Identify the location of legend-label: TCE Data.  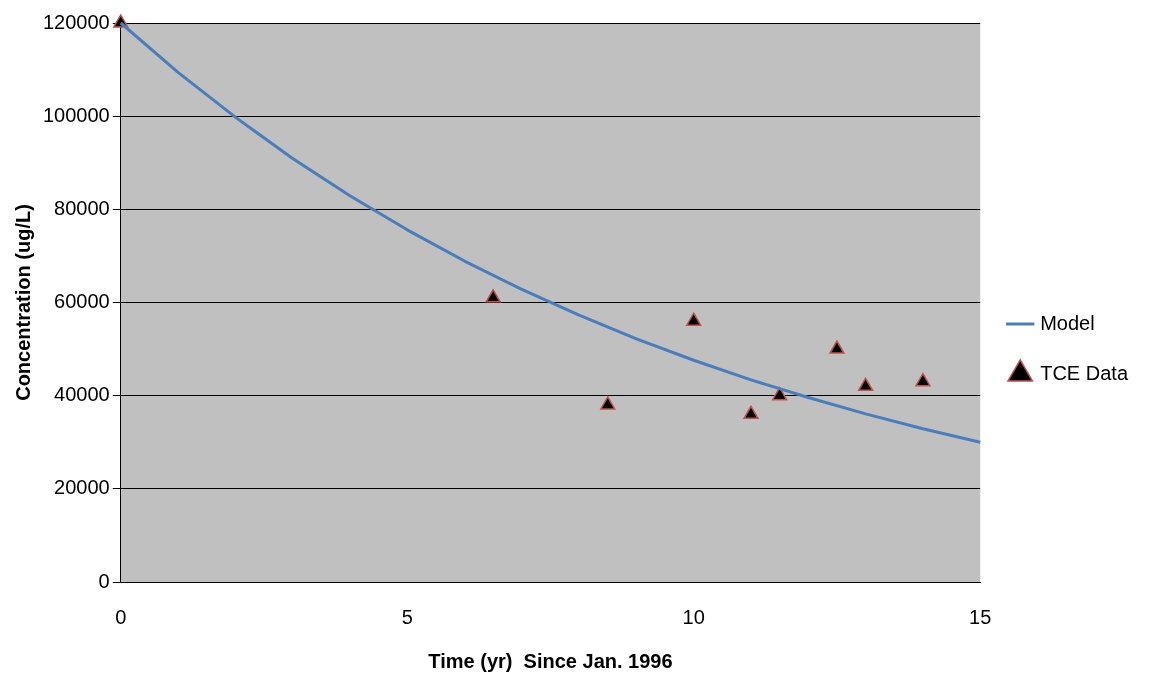
(1084, 372).